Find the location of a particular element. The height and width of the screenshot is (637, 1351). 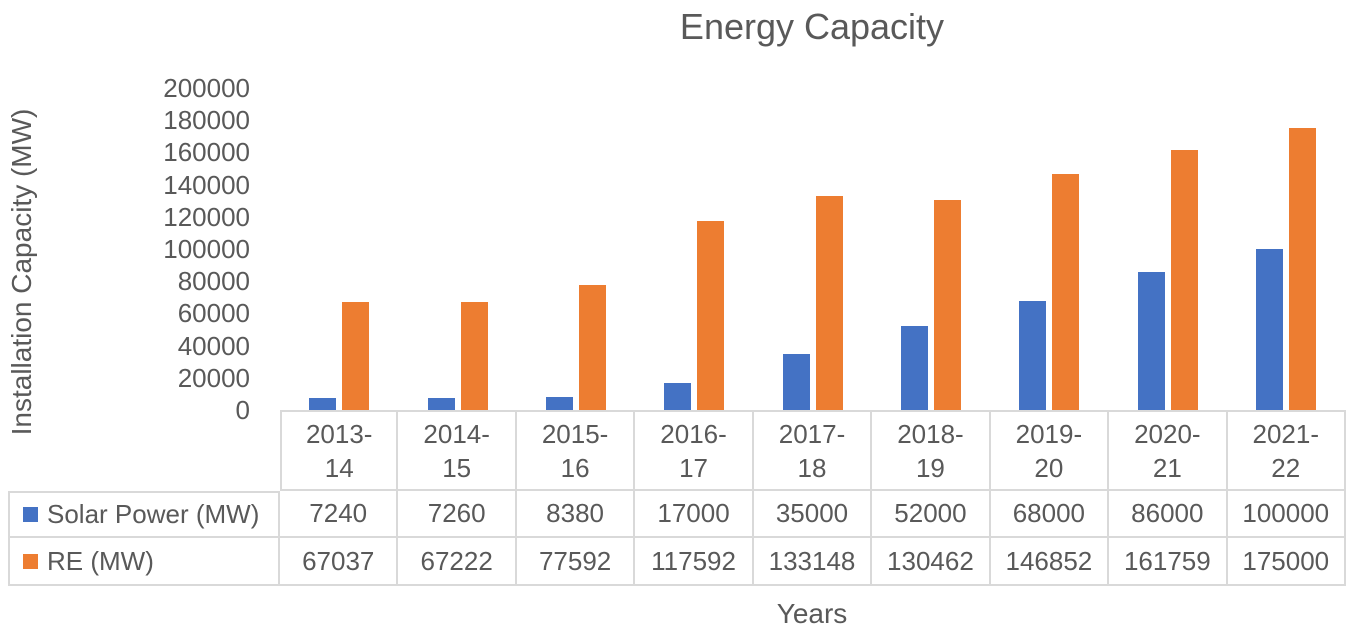

category-cell: 2016- 17 is located at coordinates (694, 450).